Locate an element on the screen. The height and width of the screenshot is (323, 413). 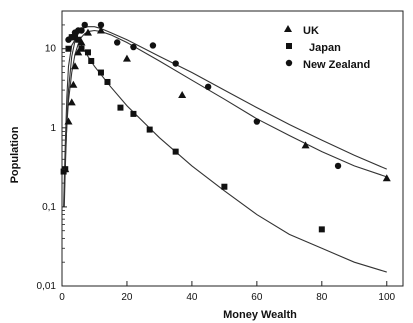
x-tick-label: 100 is located at coordinates (386, 297).